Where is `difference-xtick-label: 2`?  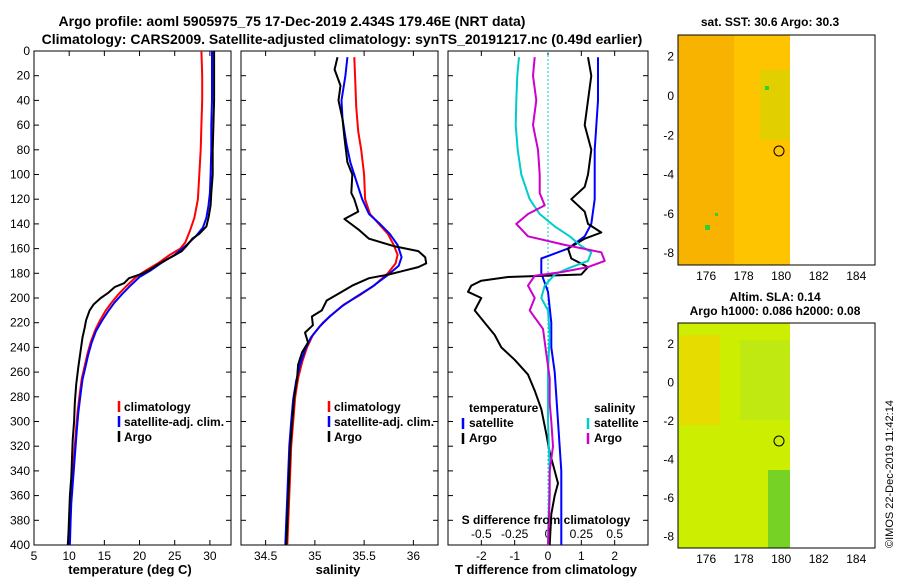 difference-xtick-label: 2 is located at coordinates (614, 556).